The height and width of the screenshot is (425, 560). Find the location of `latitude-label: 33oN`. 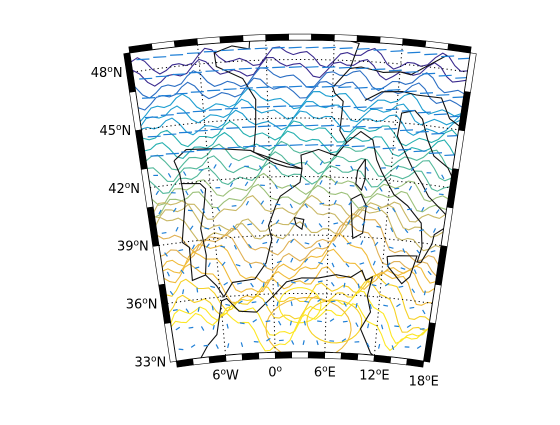

latitude-label: 33oN is located at coordinates (150, 362).